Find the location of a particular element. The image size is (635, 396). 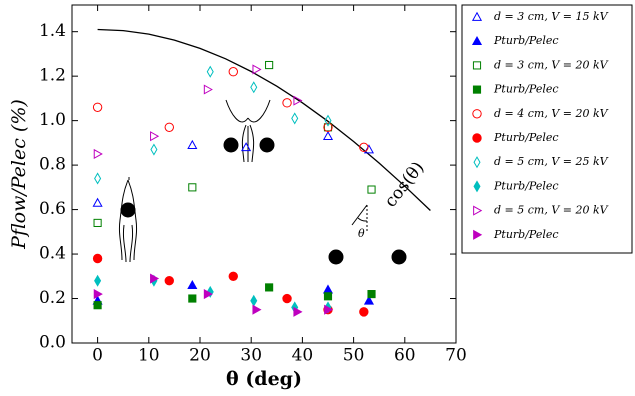

y-axis-label: Pflow/Pelec (%) is located at coordinates (19, 174).